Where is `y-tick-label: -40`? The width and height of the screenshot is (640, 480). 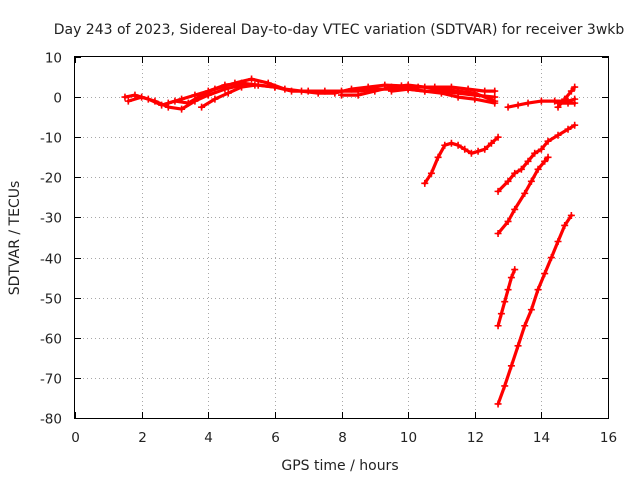
y-tick-label: -40 is located at coordinates (51, 260).